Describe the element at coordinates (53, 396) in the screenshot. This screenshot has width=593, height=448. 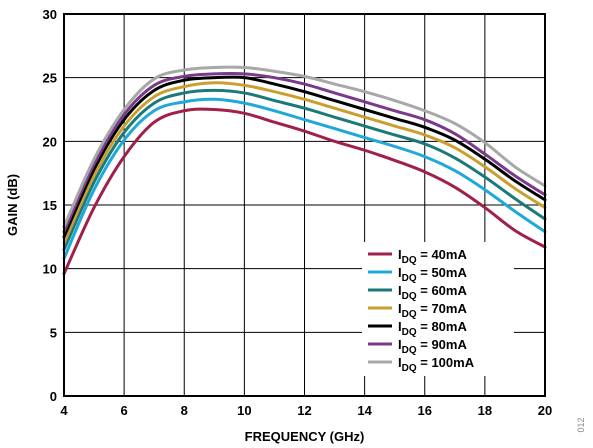
I see `y-tick-label: 0` at that location.